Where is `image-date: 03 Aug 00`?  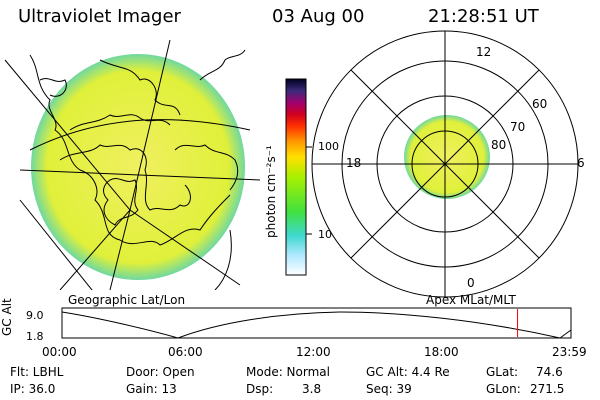
image-date: 03 Aug 00 is located at coordinates (318, 16).